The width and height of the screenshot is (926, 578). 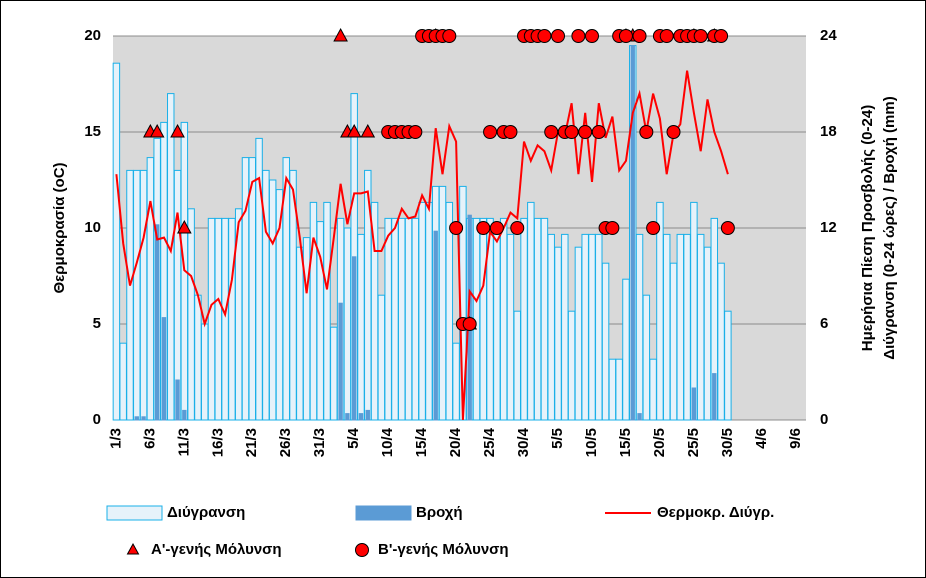 I want to click on x-tick-label: 6/3, so click(x=149, y=438).